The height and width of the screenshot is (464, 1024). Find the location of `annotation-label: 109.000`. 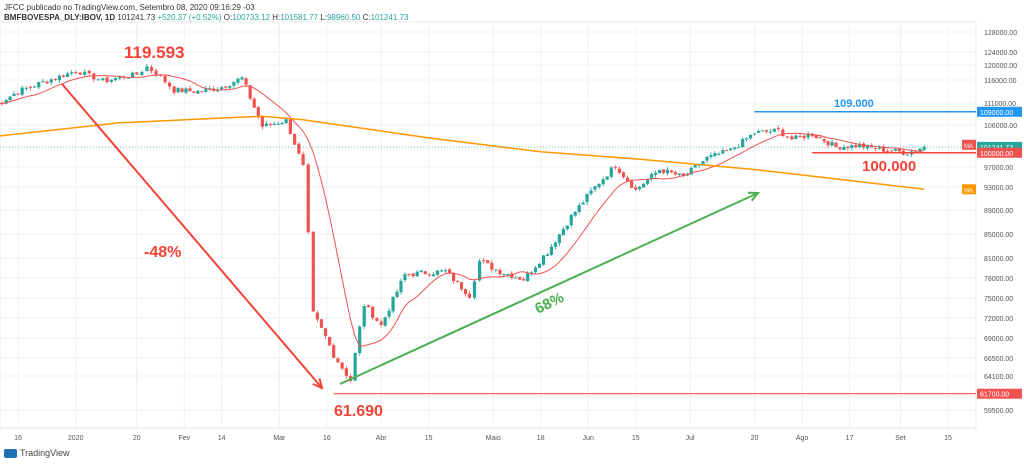

annotation-label: 109.000 is located at coordinates (854, 104).